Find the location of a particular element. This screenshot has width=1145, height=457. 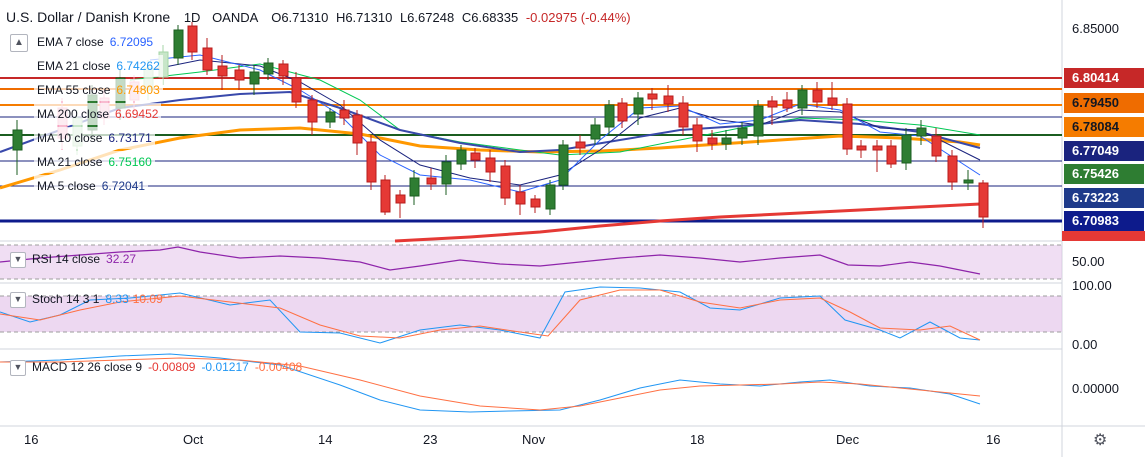

x-axis-label: 18 is located at coordinates (697, 439).